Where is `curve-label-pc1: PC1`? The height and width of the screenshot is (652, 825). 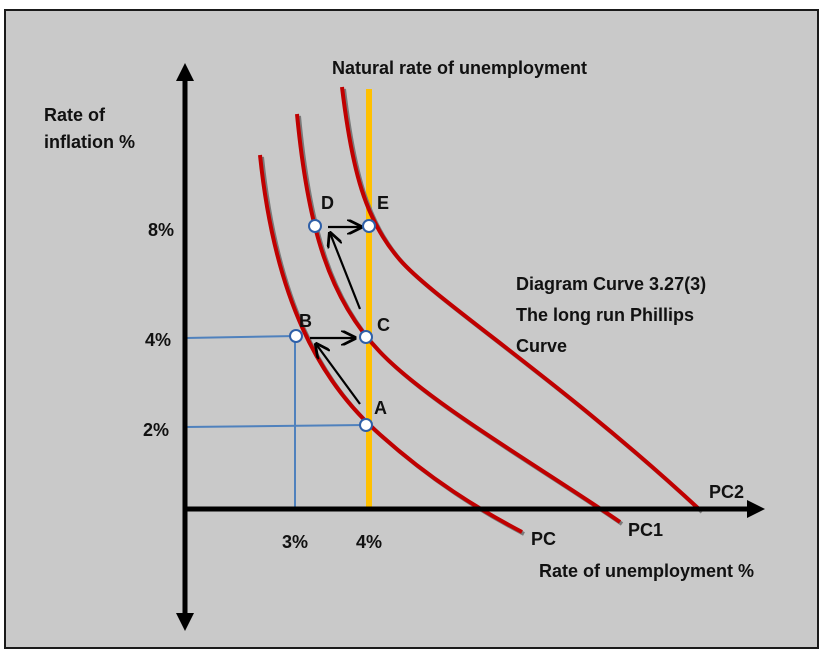 curve-label-pc1: PC1 is located at coordinates (645, 530).